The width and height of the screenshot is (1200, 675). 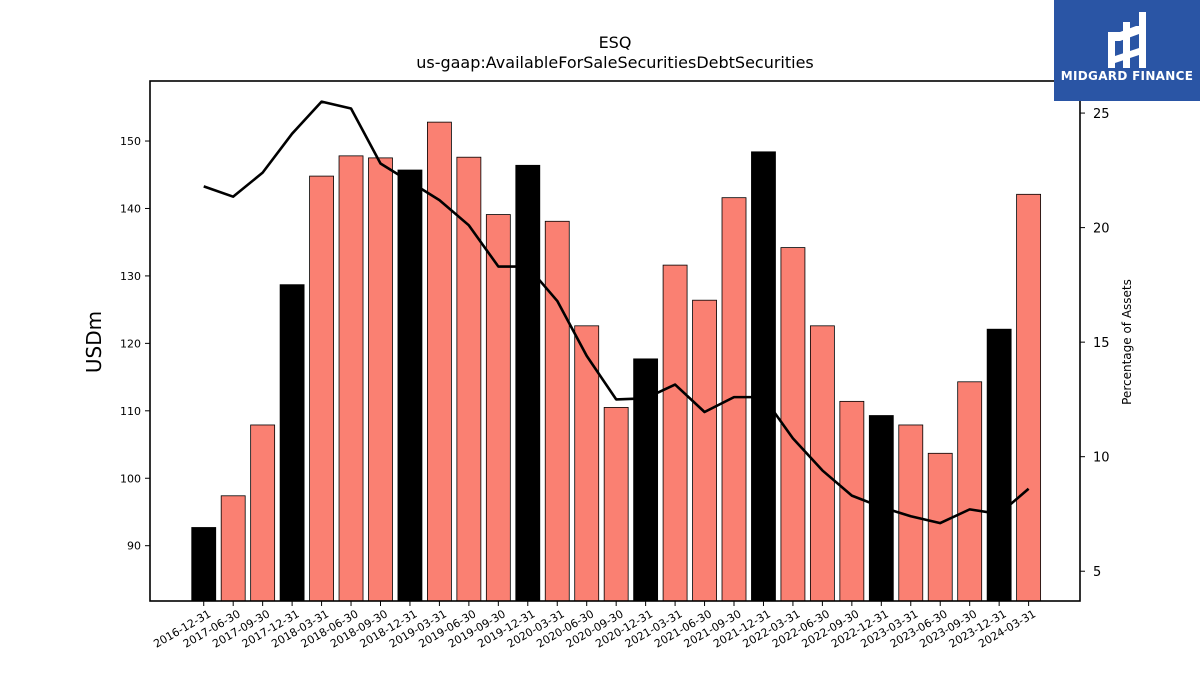 I want to click on y2-tick-label: 5, so click(x=1097, y=572).